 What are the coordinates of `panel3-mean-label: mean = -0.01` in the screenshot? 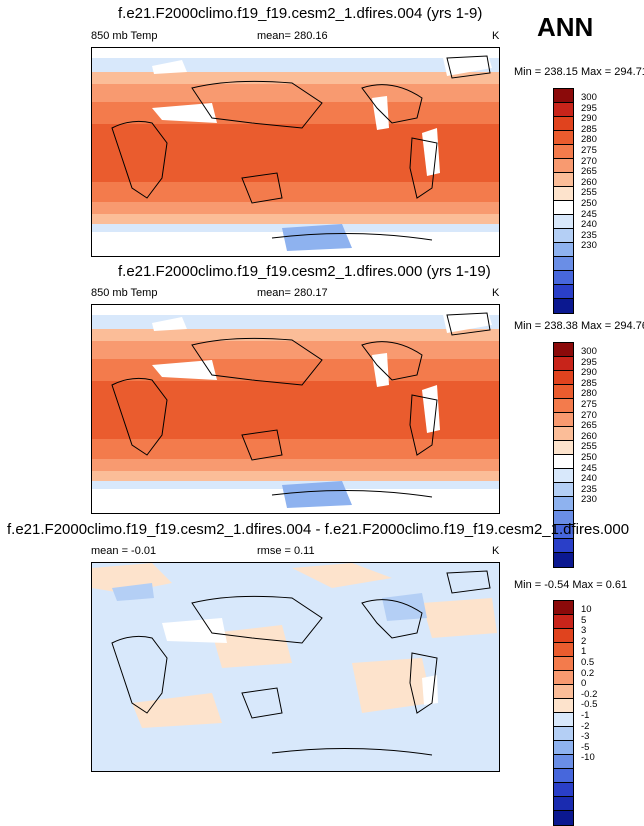 It's located at (124, 551).